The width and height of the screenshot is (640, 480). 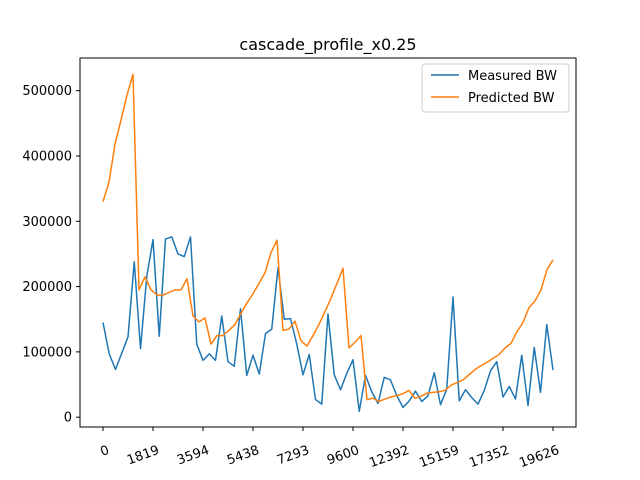 What do you see at coordinates (343, 455) in the screenshot?
I see `x-tick-label: 9600` at bounding box center [343, 455].